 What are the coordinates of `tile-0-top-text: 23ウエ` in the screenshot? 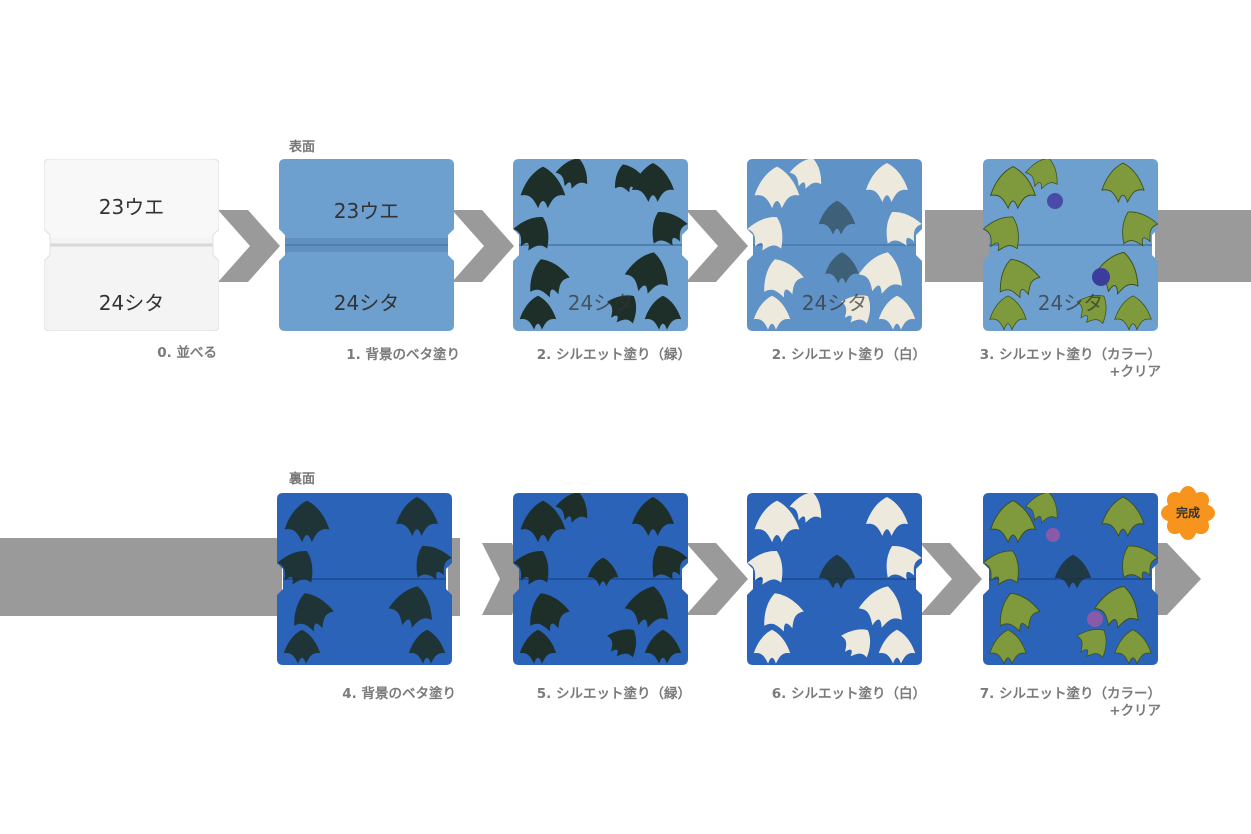 It's located at (131, 207).